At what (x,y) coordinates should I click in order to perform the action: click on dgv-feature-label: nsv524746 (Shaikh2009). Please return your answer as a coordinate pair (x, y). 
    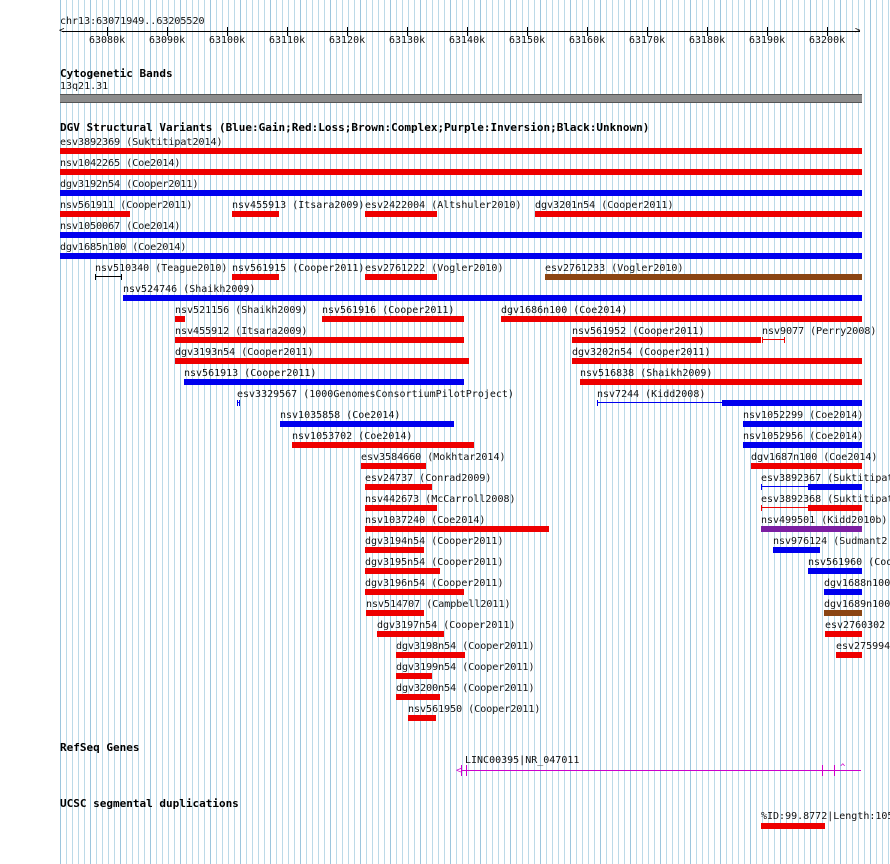
    Looking at the image, I should click on (189, 289).